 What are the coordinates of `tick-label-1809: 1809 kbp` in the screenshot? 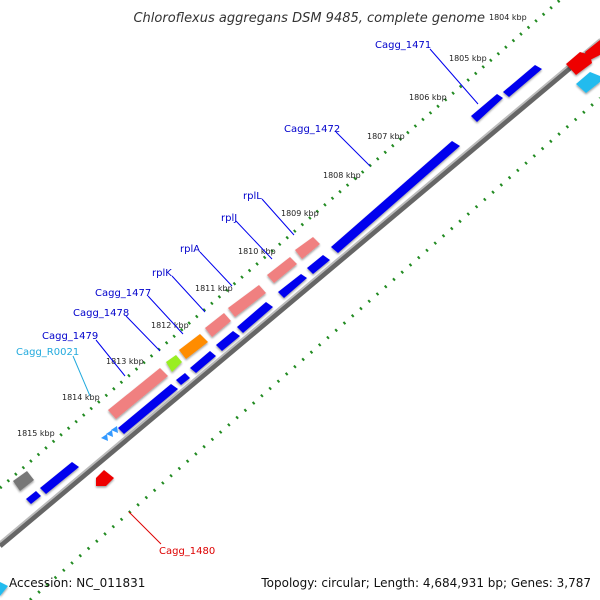 It's located at (300, 213).